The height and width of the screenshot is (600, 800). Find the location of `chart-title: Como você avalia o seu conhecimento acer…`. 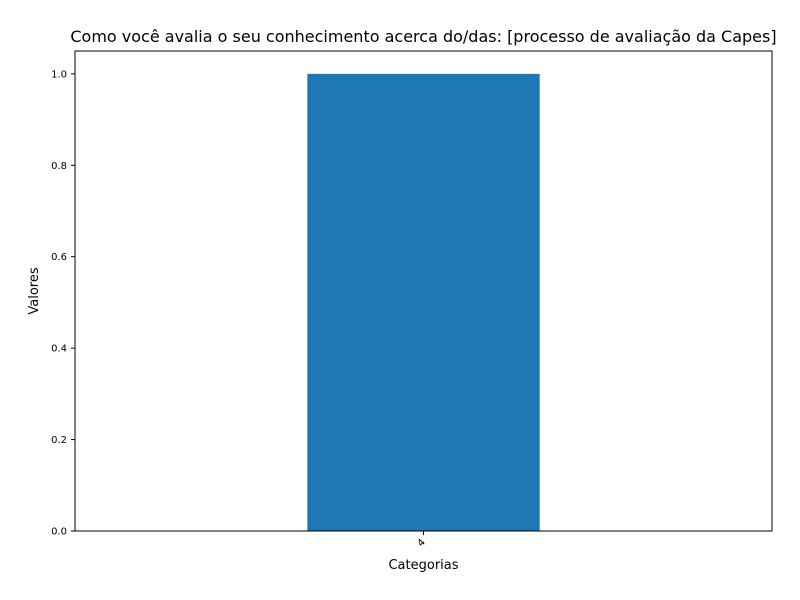

chart-title: Como você avalia o seu conhecimento acer… is located at coordinates (423, 36).